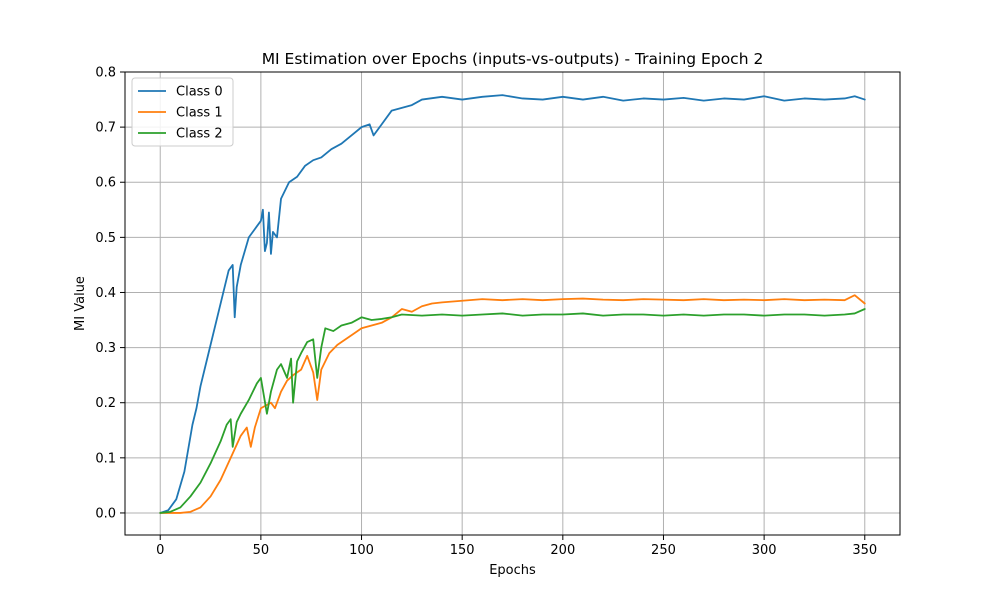 The image size is (1000, 600). Describe the element at coordinates (80, 303) in the screenshot. I see `y-axis-label: MI Value` at that location.